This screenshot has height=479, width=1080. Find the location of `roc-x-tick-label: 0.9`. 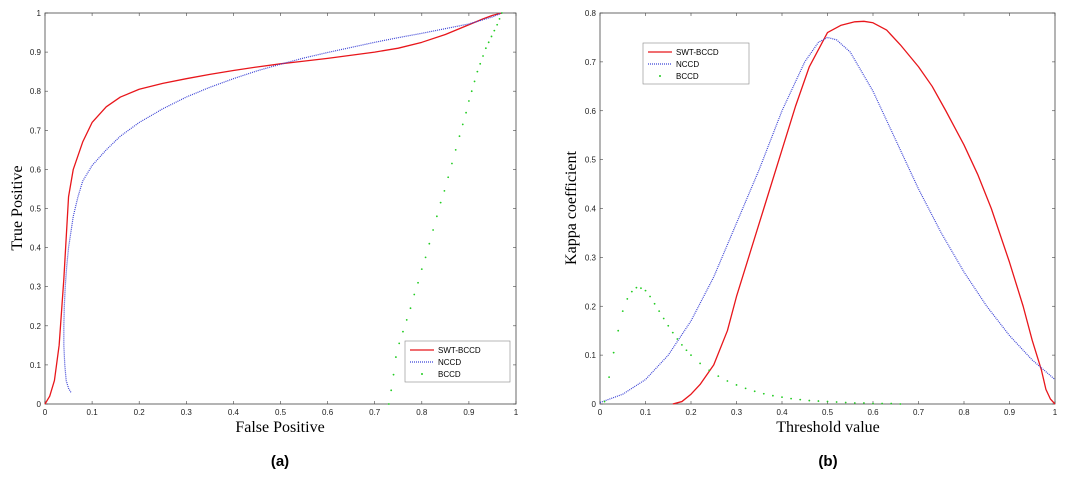

roc-x-tick-label: 0.9 is located at coordinates (469, 412).